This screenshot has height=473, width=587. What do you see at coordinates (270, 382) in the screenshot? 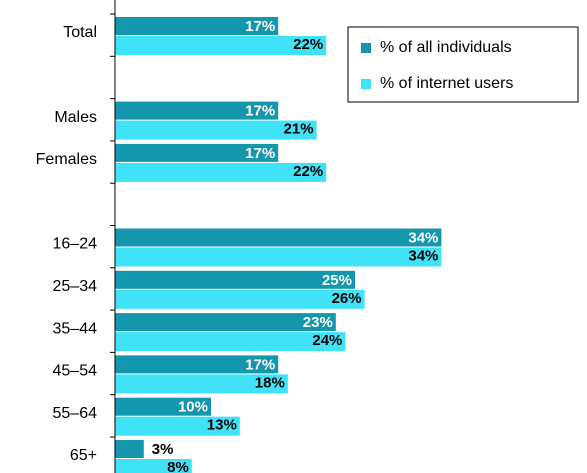
I see `value-label: 18%` at bounding box center [270, 382].